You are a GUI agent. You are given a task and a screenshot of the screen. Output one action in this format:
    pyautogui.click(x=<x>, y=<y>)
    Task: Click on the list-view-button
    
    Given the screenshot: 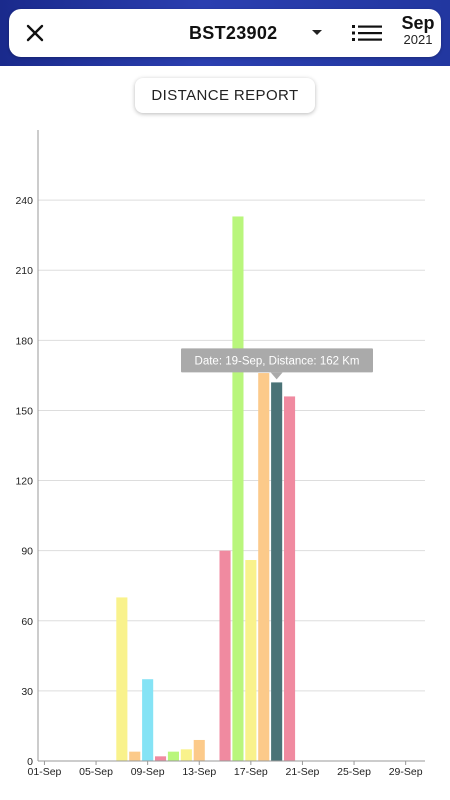 What is the action you would take?
    pyautogui.click(x=367, y=33)
    